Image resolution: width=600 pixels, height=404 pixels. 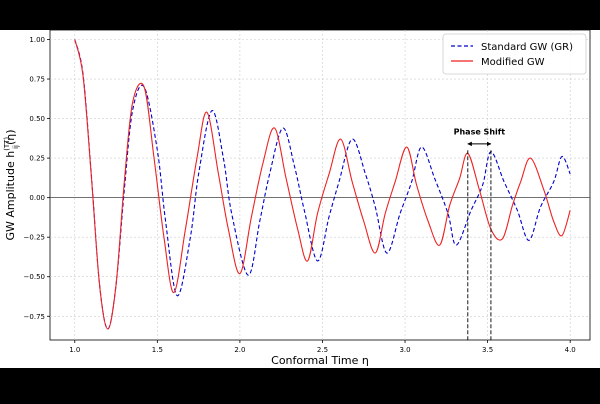 I want to click on y-tick-label-1: −0.50, so click(x=34, y=277).